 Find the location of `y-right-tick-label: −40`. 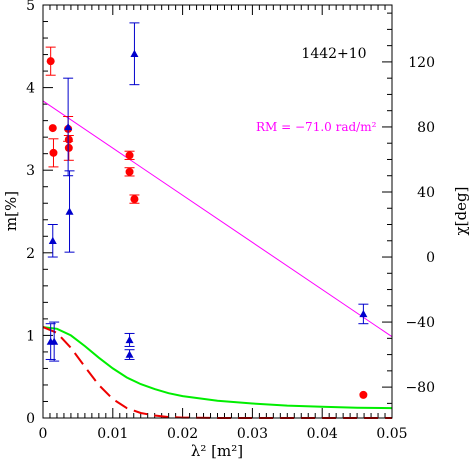

y-right-tick-label: −40 is located at coordinates (420, 323).